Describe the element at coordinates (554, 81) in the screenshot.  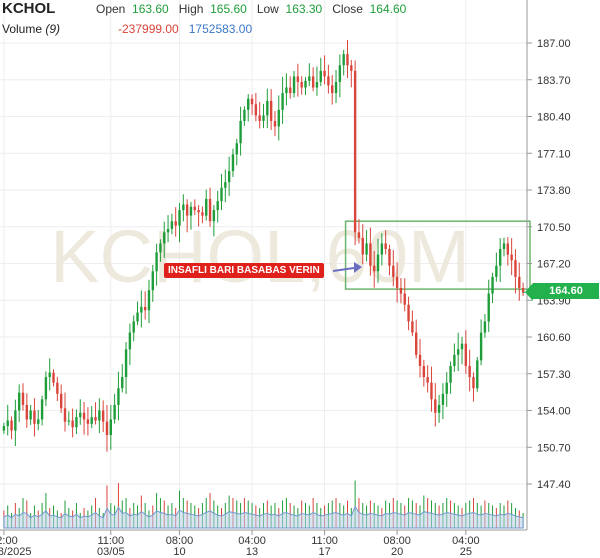
I see `y-tick-label: 183.70` at that location.